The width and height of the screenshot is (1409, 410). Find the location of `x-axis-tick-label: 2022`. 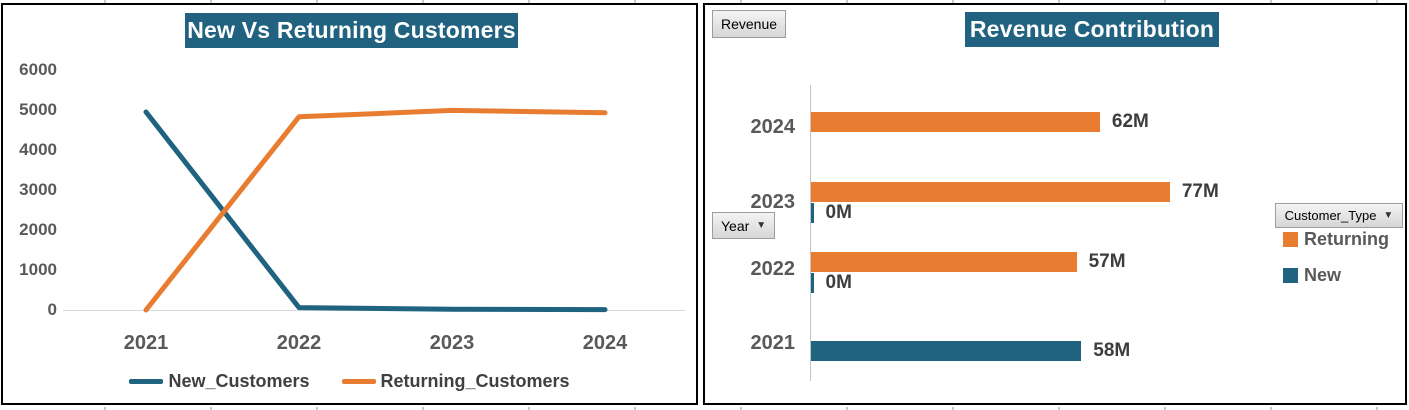

x-axis-tick-label: 2022 is located at coordinates (299, 343).